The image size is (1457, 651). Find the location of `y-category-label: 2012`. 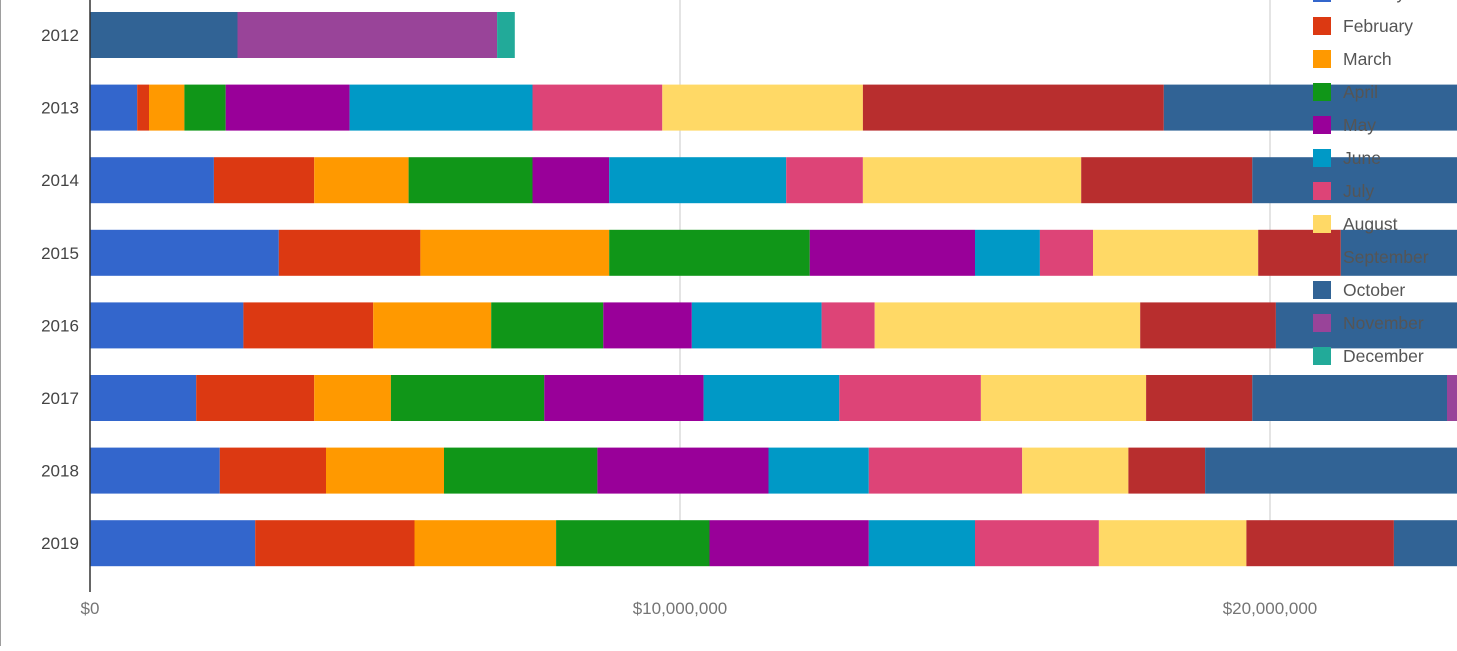

y-category-label: 2012 is located at coordinates (60, 35).